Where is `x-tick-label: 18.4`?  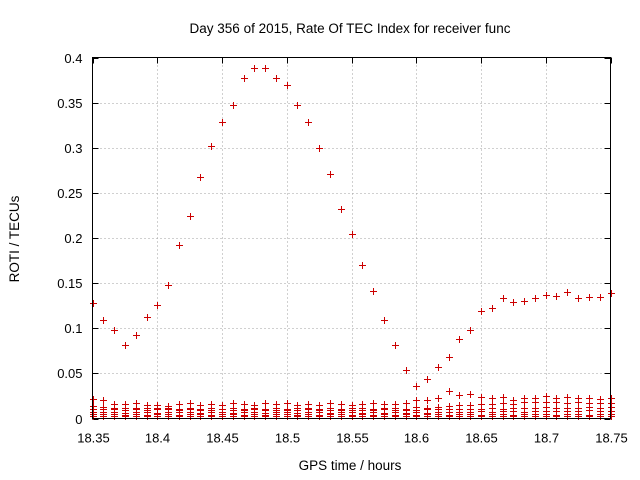
x-tick-label: 18.4 is located at coordinates (157, 438).